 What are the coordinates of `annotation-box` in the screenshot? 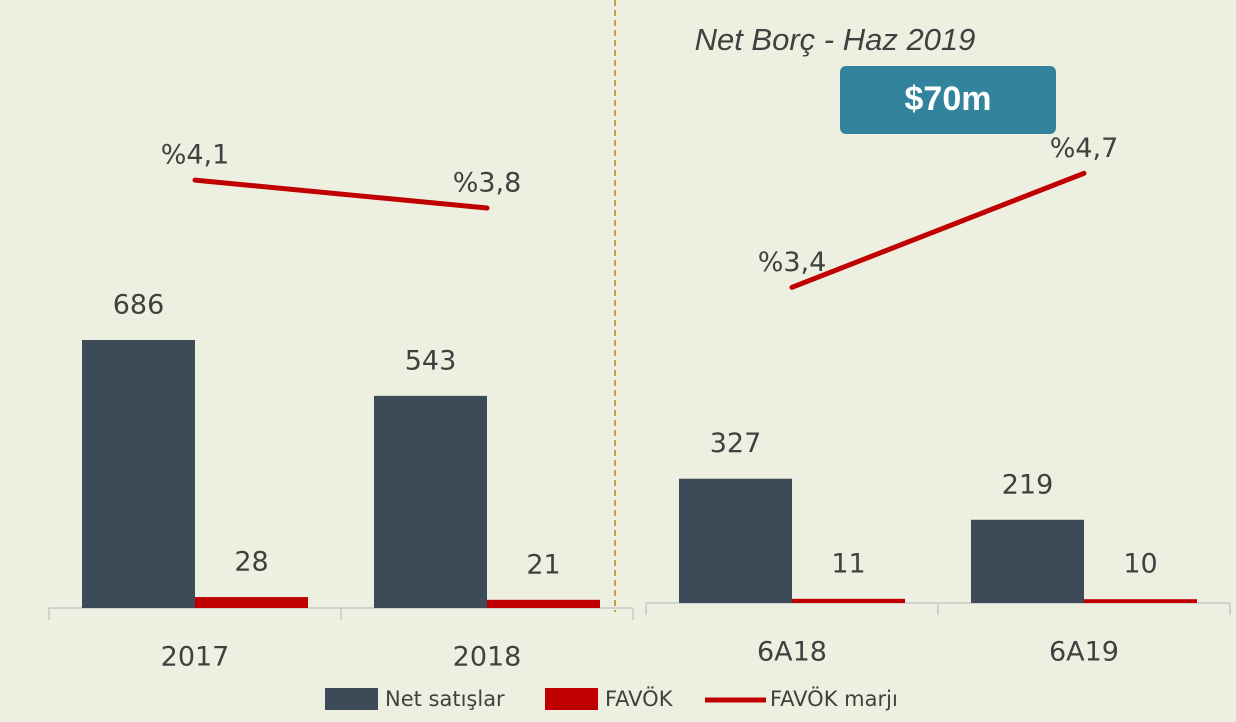 It's located at (948, 100).